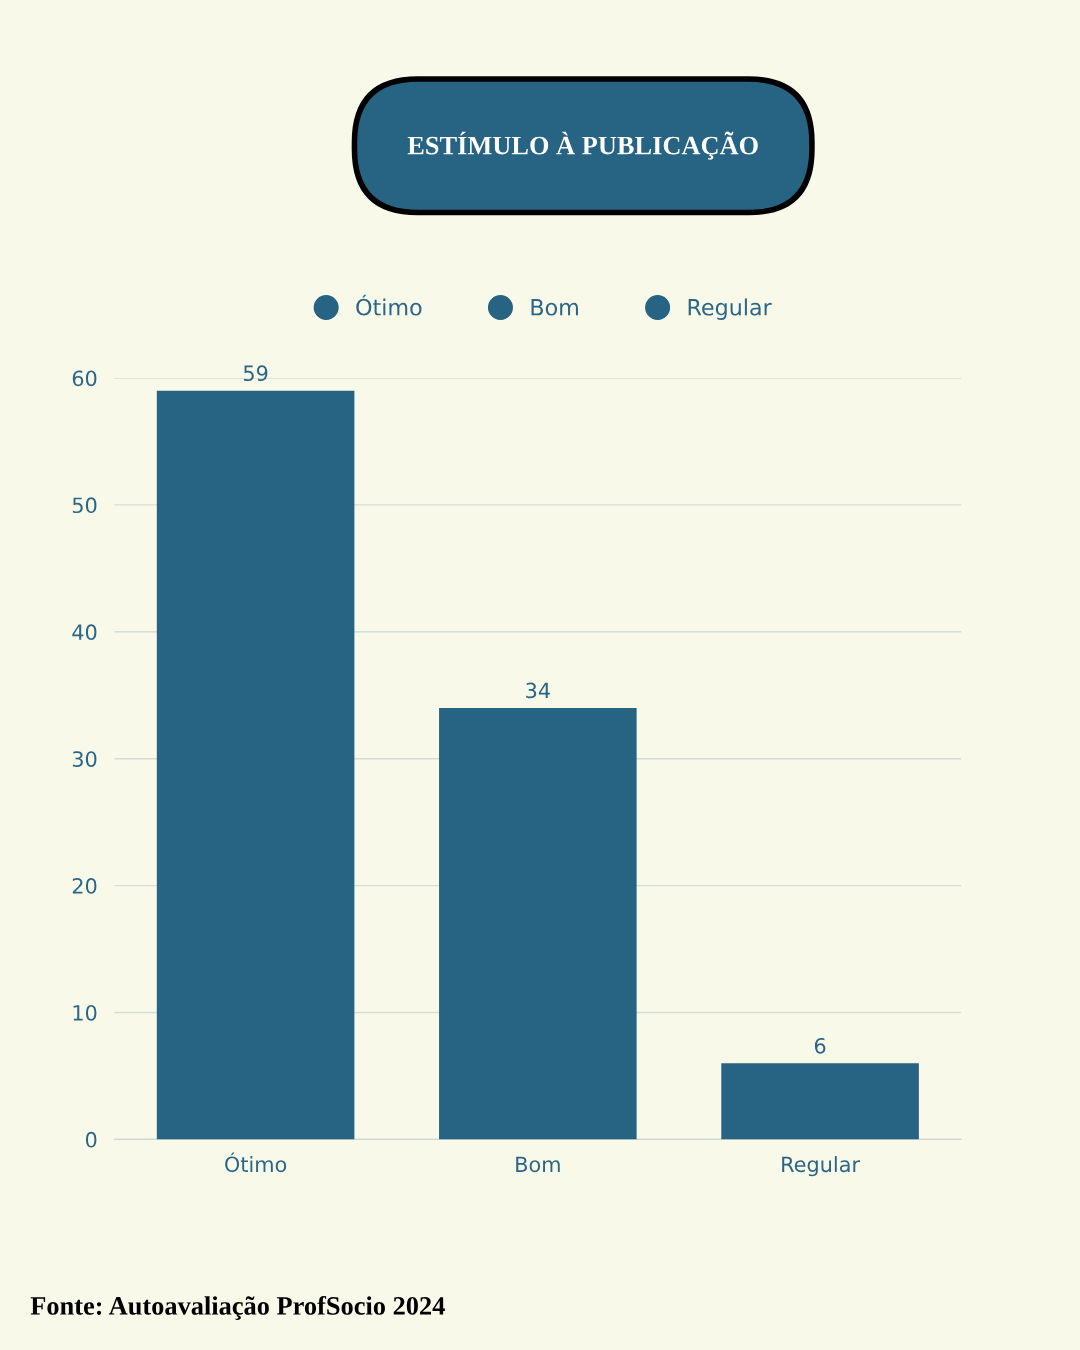  I want to click on source-note: Fonte: Autoavaliação ProfSocio 2024, so click(237, 1307).